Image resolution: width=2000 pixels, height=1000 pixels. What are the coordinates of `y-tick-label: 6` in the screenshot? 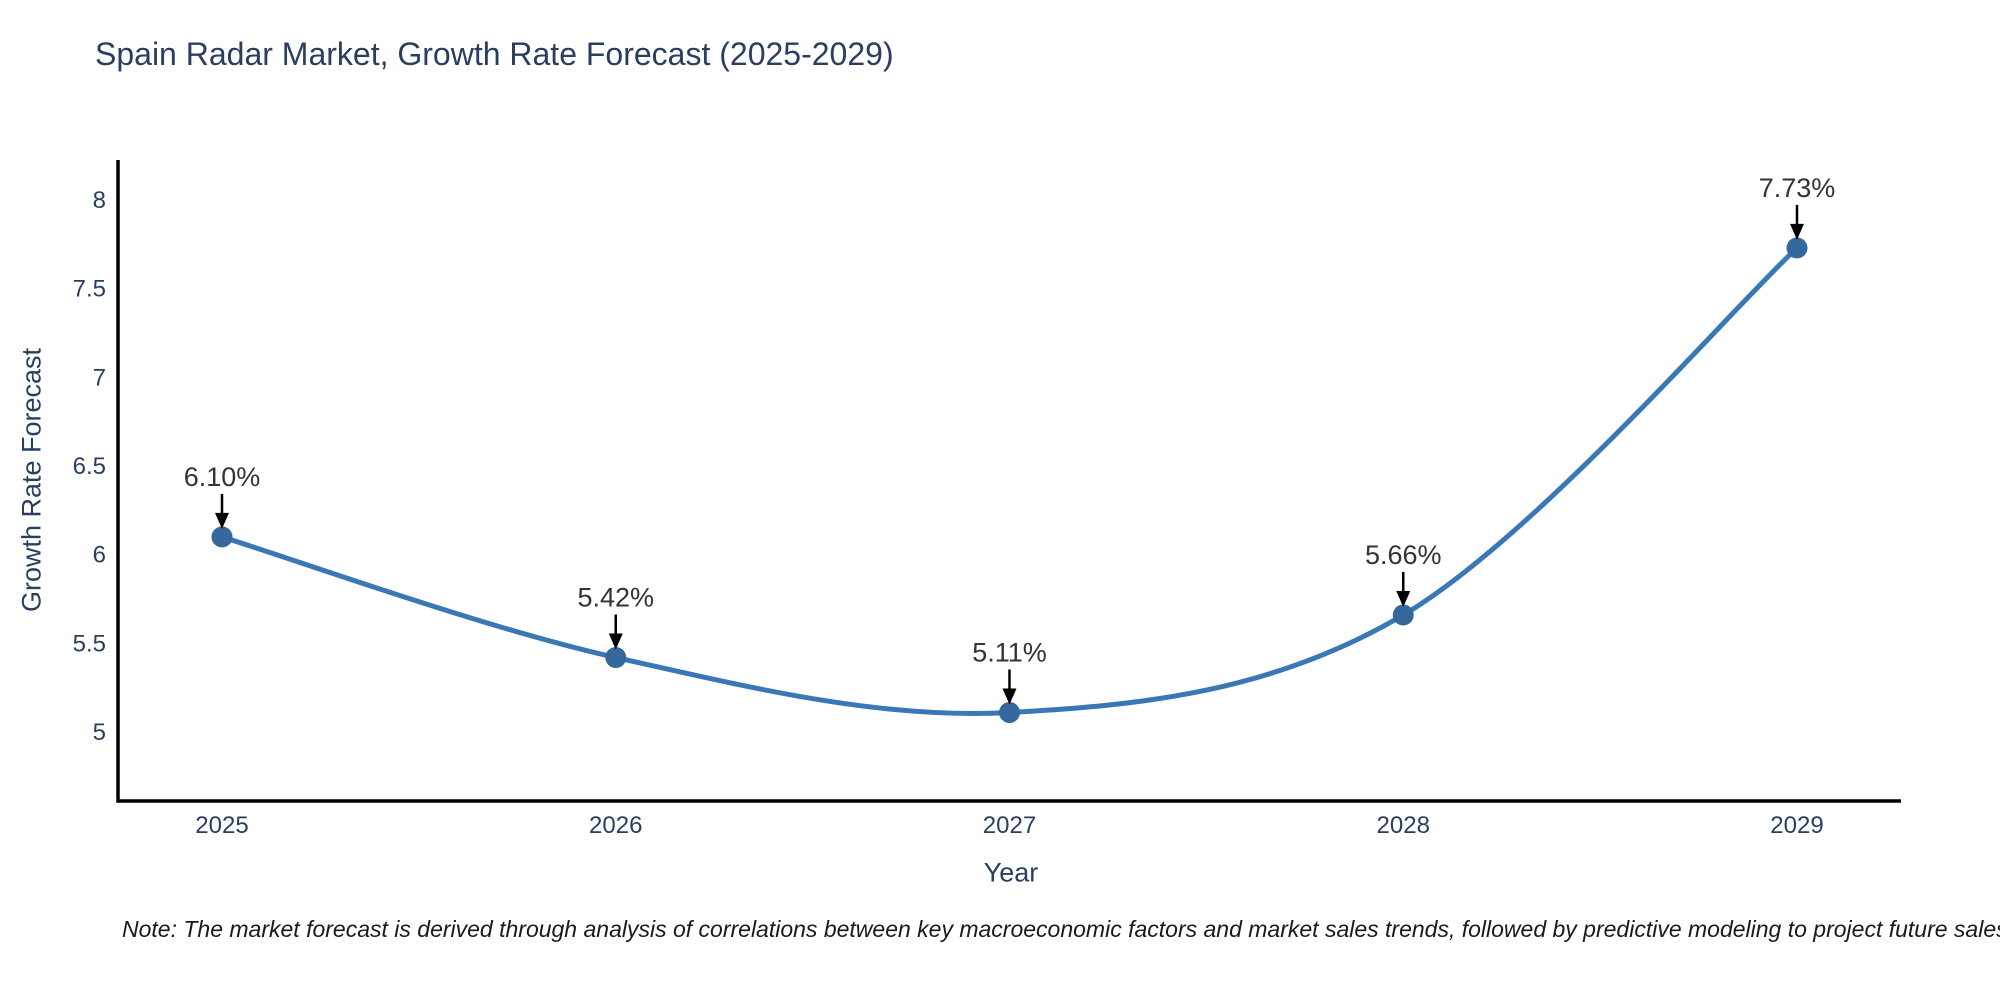 It's located at (99, 555).